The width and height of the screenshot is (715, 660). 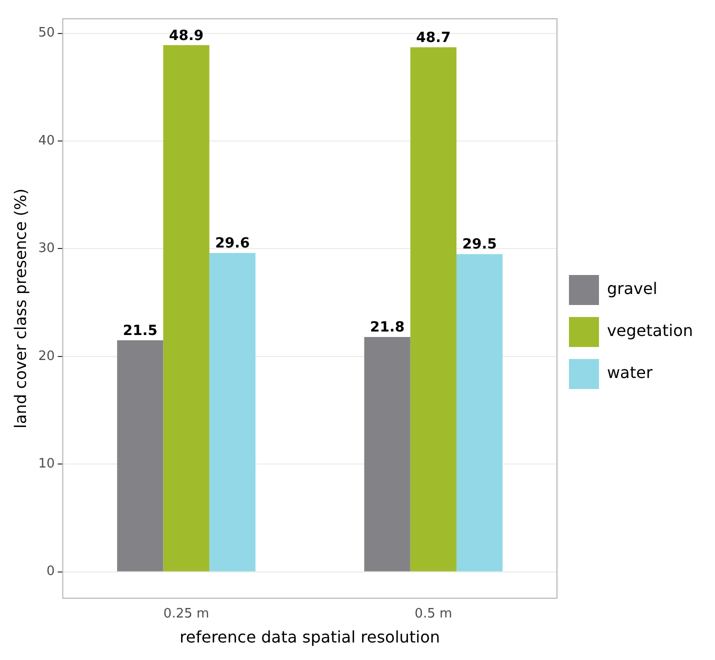 What do you see at coordinates (46, 356) in the screenshot?
I see `y-tick-label: 20` at bounding box center [46, 356].